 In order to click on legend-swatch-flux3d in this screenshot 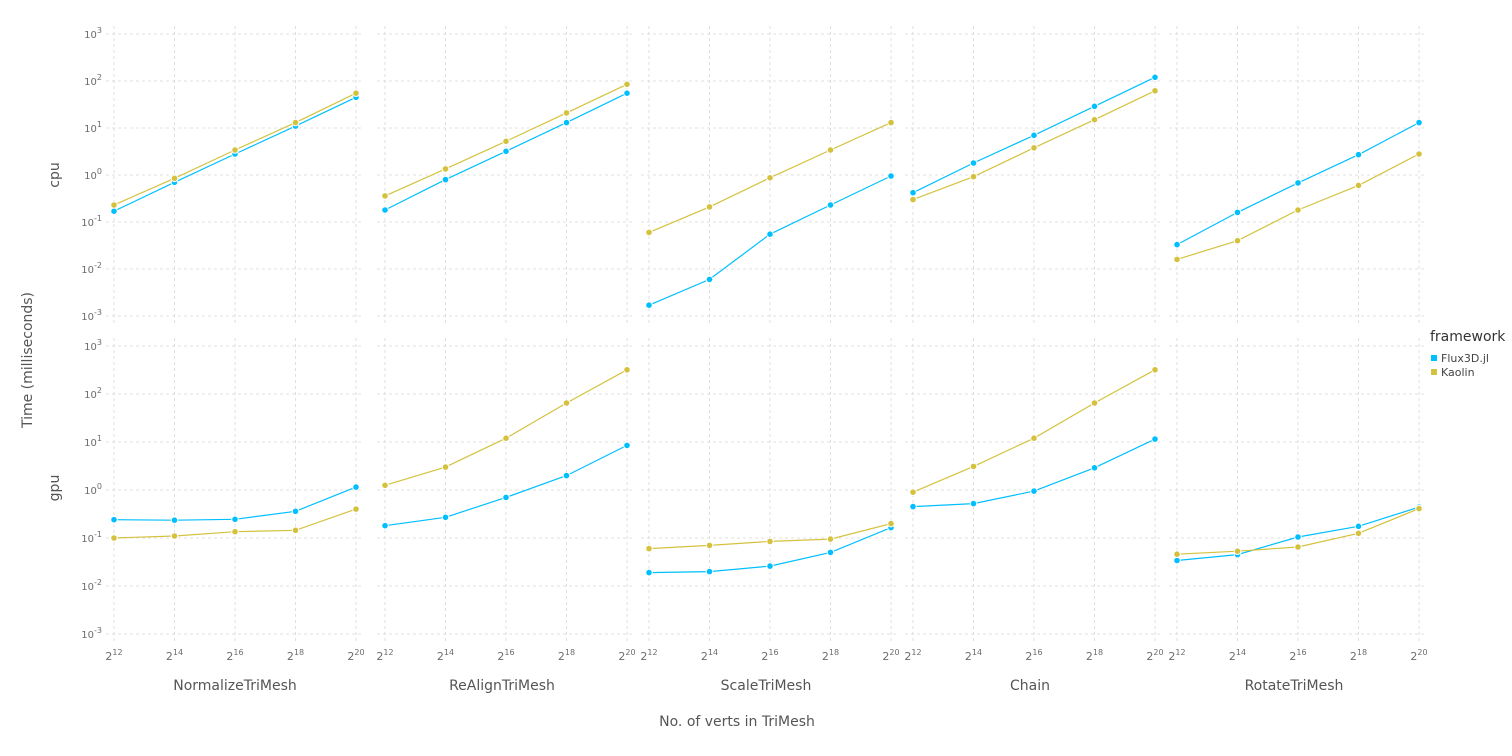, I will do `click(1434, 358)`.